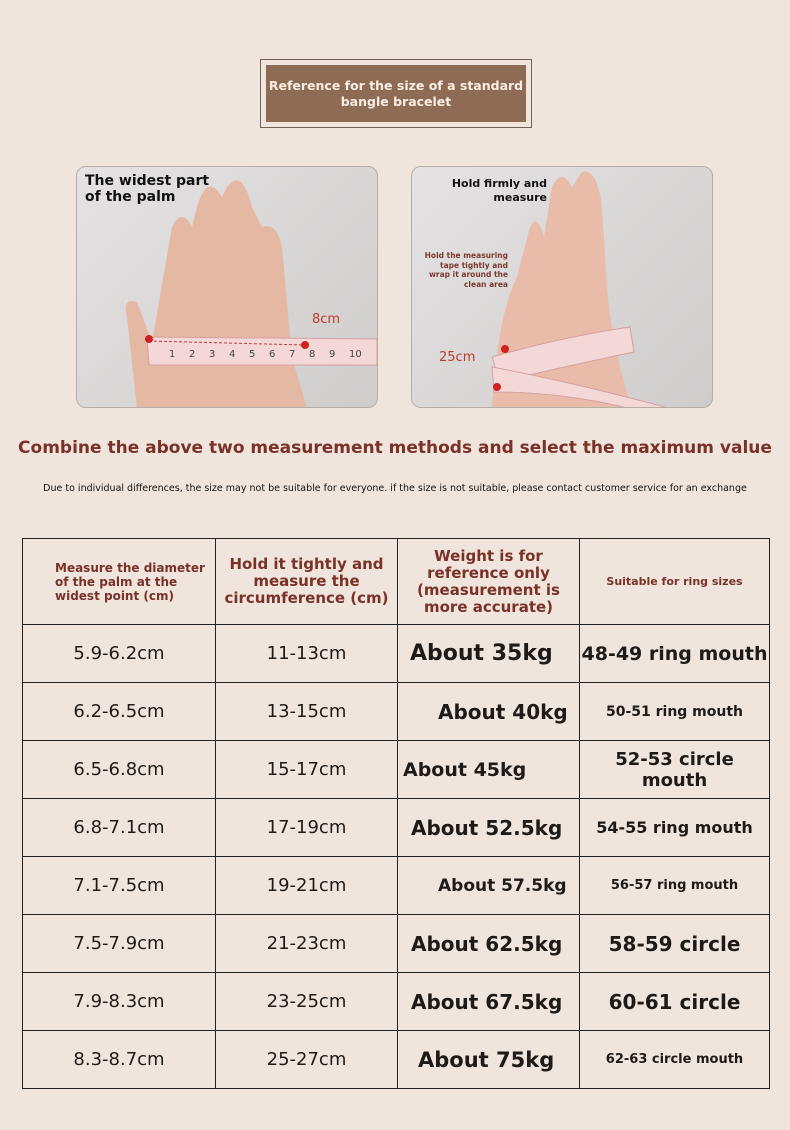 The width and height of the screenshot is (790, 1130). What do you see at coordinates (119, 827) in the screenshot?
I see `palm-diameter-cell: 6.8-7.1cm` at bounding box center [119, 827].